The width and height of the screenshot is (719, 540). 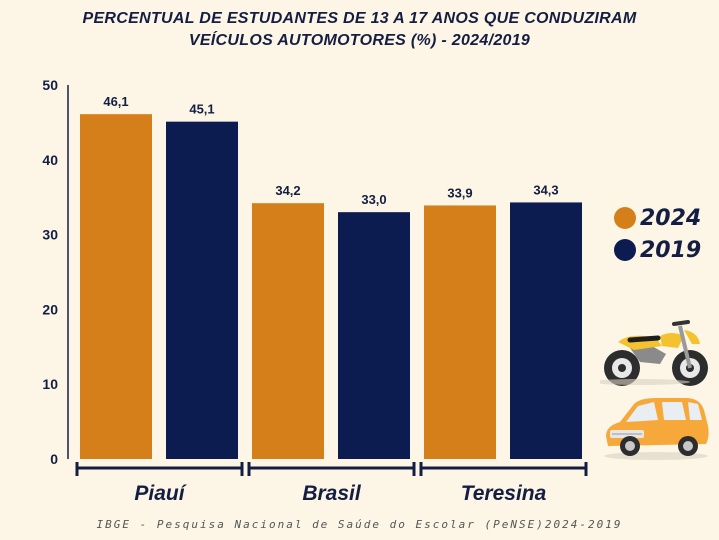 I want to click on legend-item-2019: 2019, so click(x=657, y=250).